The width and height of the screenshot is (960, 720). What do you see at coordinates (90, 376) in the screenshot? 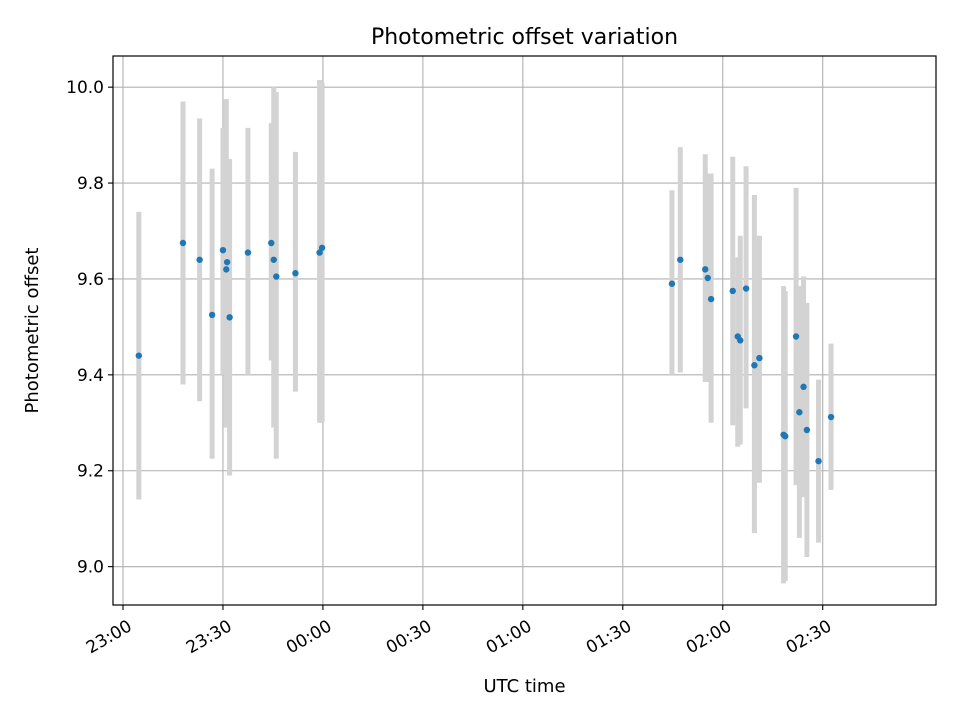
I see `y-tick-label: 9.4` at bounding box center [90, 376].